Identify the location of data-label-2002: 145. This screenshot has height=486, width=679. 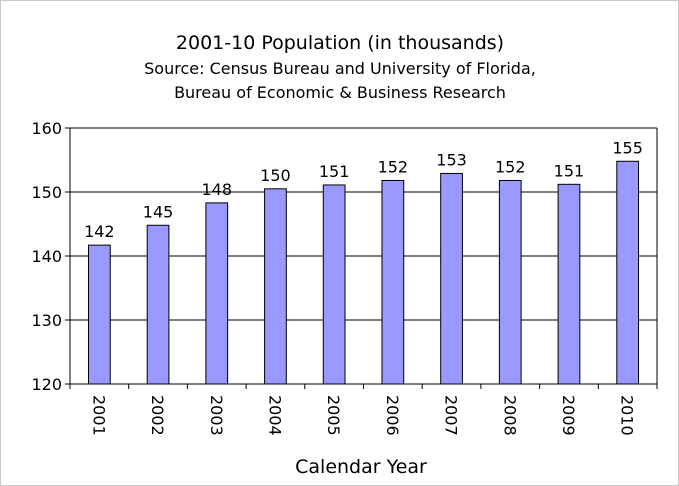
(158, 211).